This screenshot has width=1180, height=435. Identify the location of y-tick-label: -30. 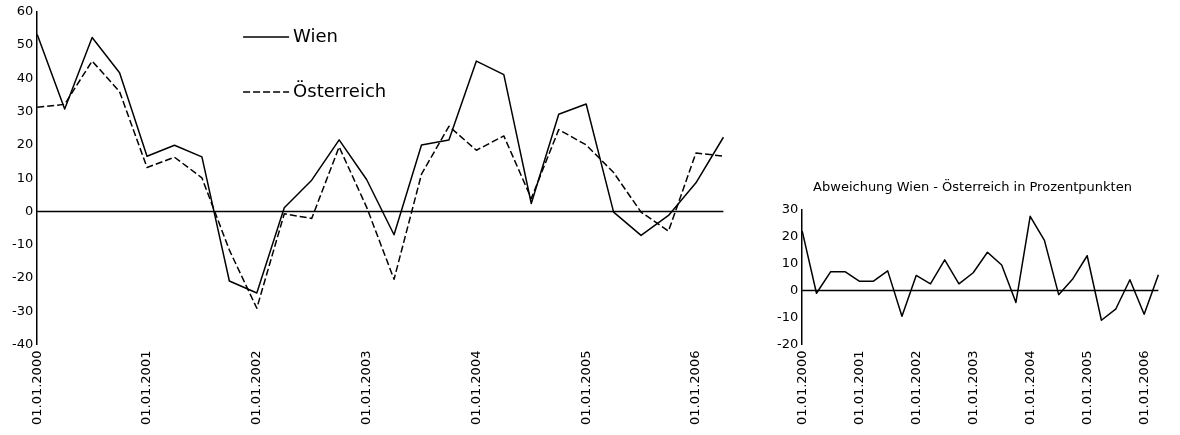
(23, 310).